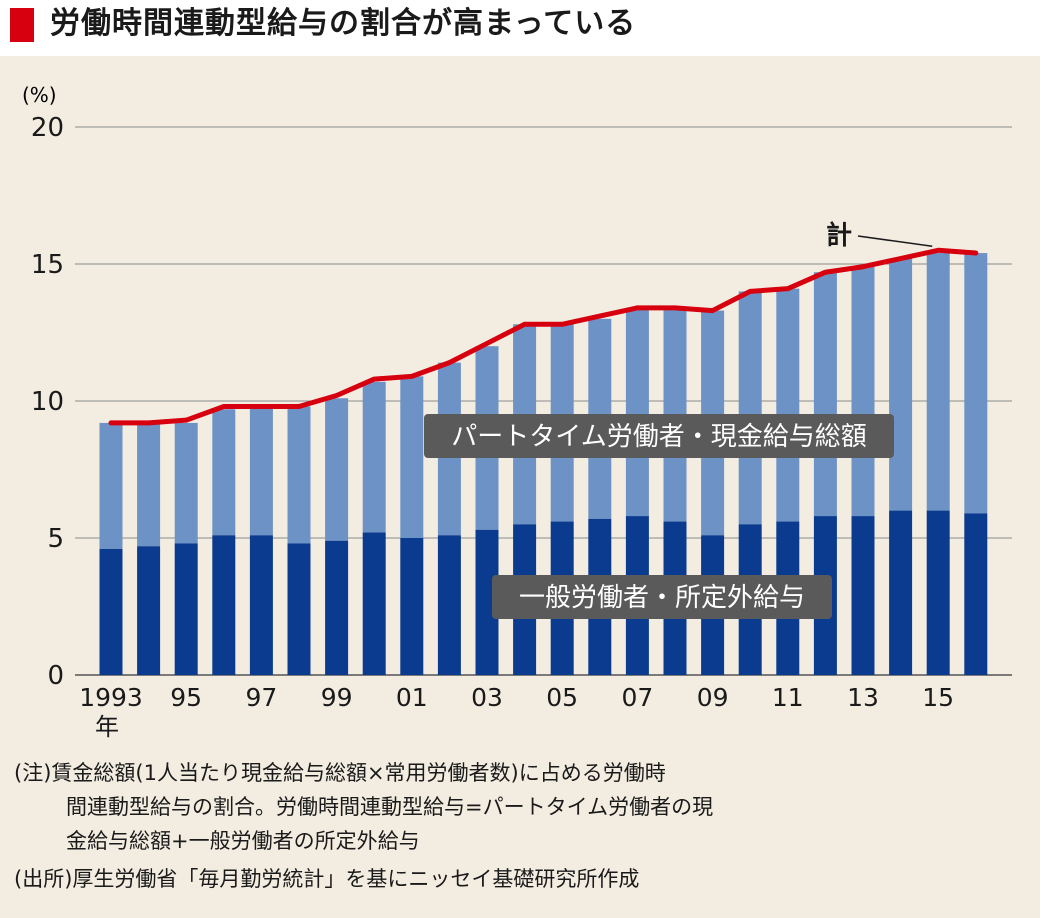  What do you see at coordinates (343, 23) in the screenshot?
I see `chart-title: 労働時間連動型給与の割合が高まっている` at bounding box center [343, 23].